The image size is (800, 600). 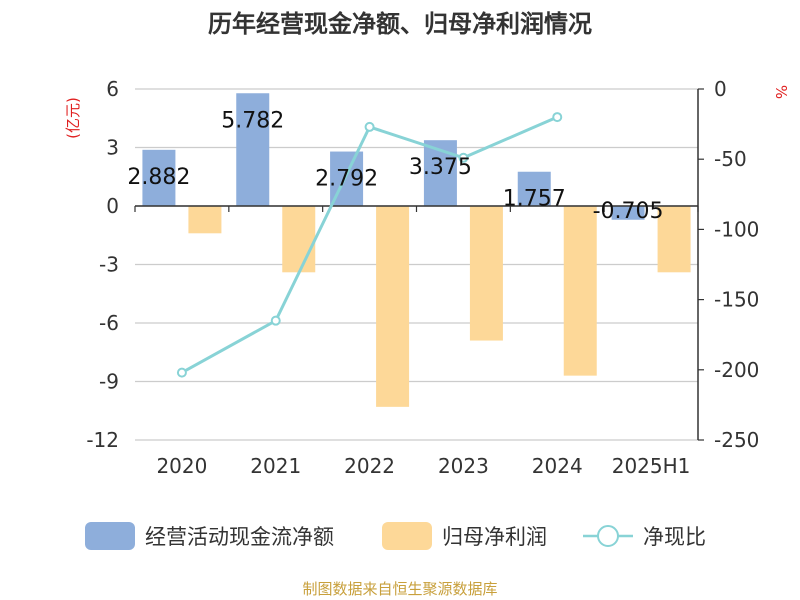 What do you see at coordinates (395, 166) in the screenshot?
I see `bar-labels: 2.882 5.782 2.792 3.375 1.757 -0.705` at bounding box center [395, 166].